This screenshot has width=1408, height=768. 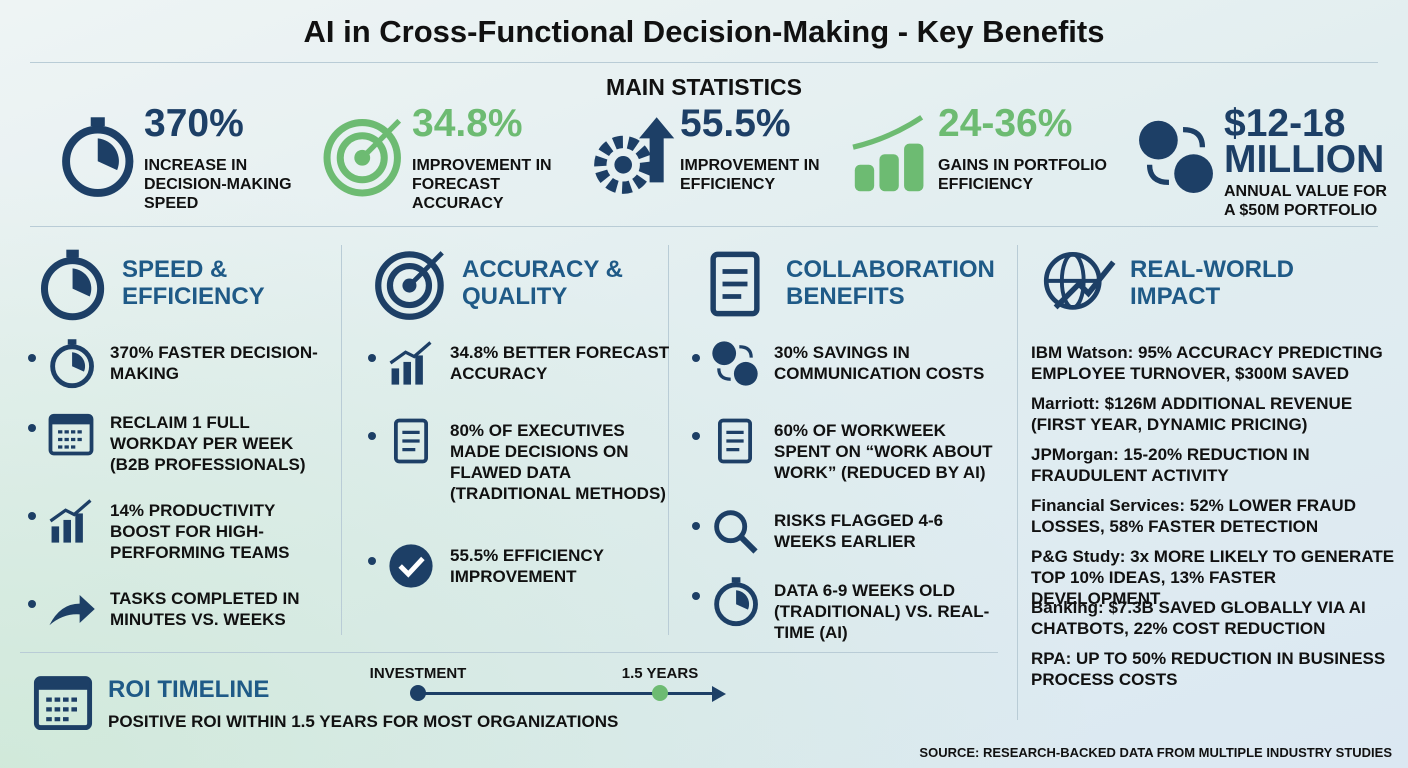 What do you see at coordinates (859, 531) in the screenshot?
I see `section-item: RISKS FLAGGED 4-6 WEEKS EARLIER` at bounding box center [859, 531].